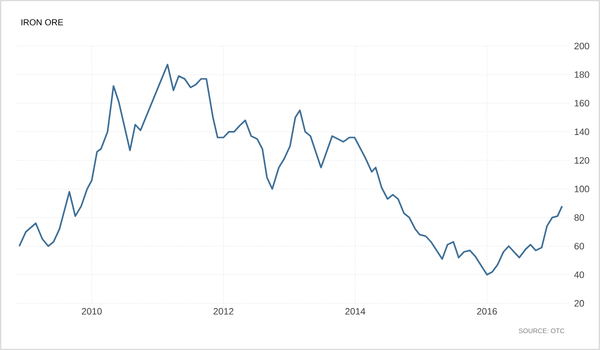 Image resolution: width=600 pixels, height=350 pixels. I want to click on y-tick-label: 60, so click(579, 246).